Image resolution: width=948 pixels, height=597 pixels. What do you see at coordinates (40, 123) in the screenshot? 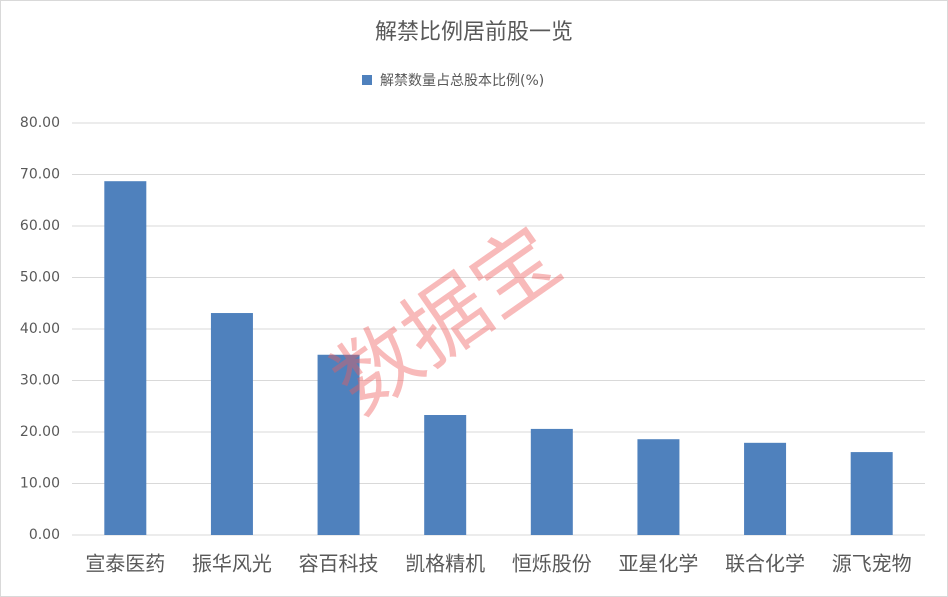
I see `y-tick-label: 80.00` at bounding box center [40, 123].